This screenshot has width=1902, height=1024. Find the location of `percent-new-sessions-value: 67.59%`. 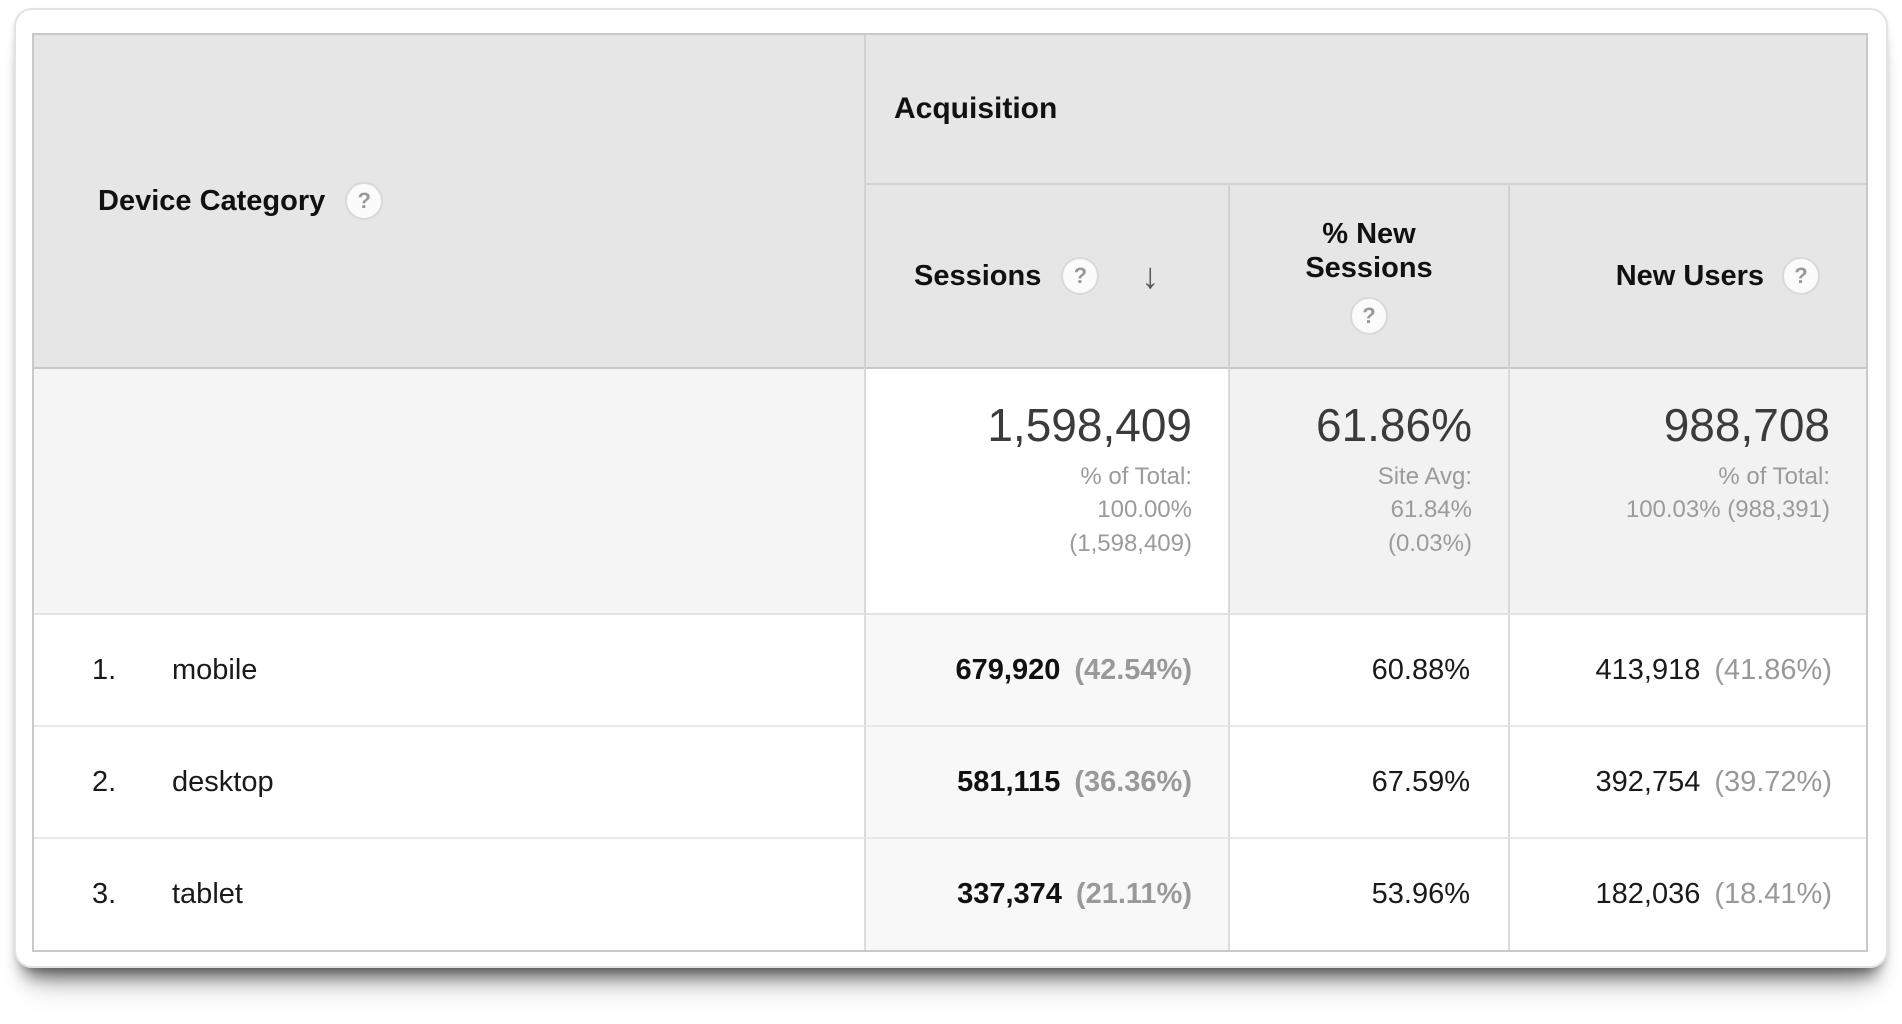

percent-new-sessions-value: 67.59% is located at coordinates (1420, 781).